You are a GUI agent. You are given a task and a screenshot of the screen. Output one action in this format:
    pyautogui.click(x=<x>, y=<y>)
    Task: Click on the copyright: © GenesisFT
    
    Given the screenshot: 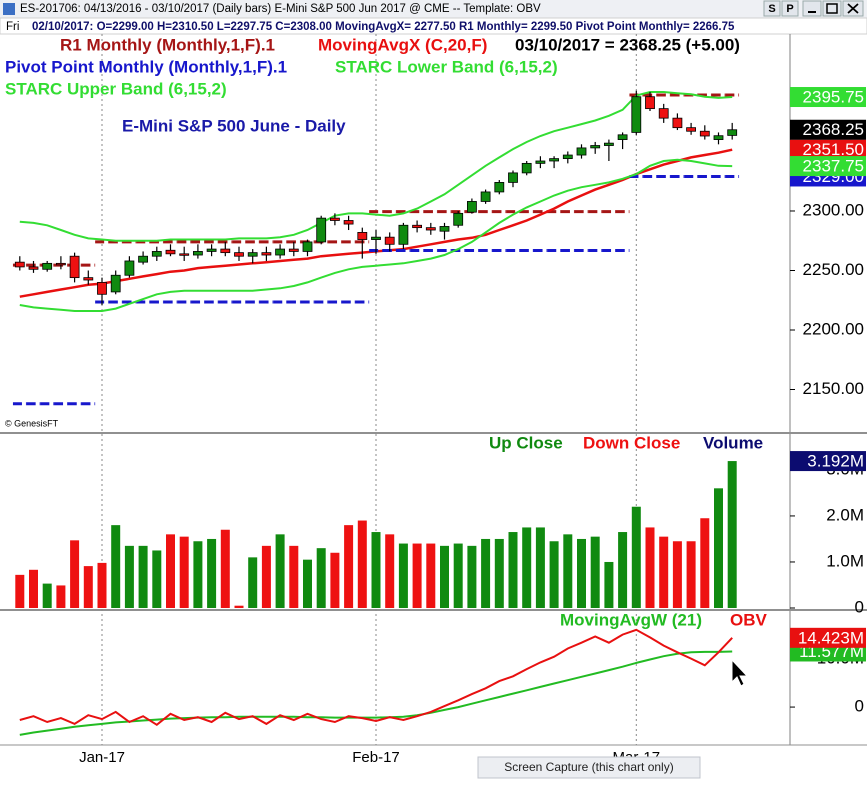 What is the action you would take?
    pyautogui.click(x=32, y=423)
    